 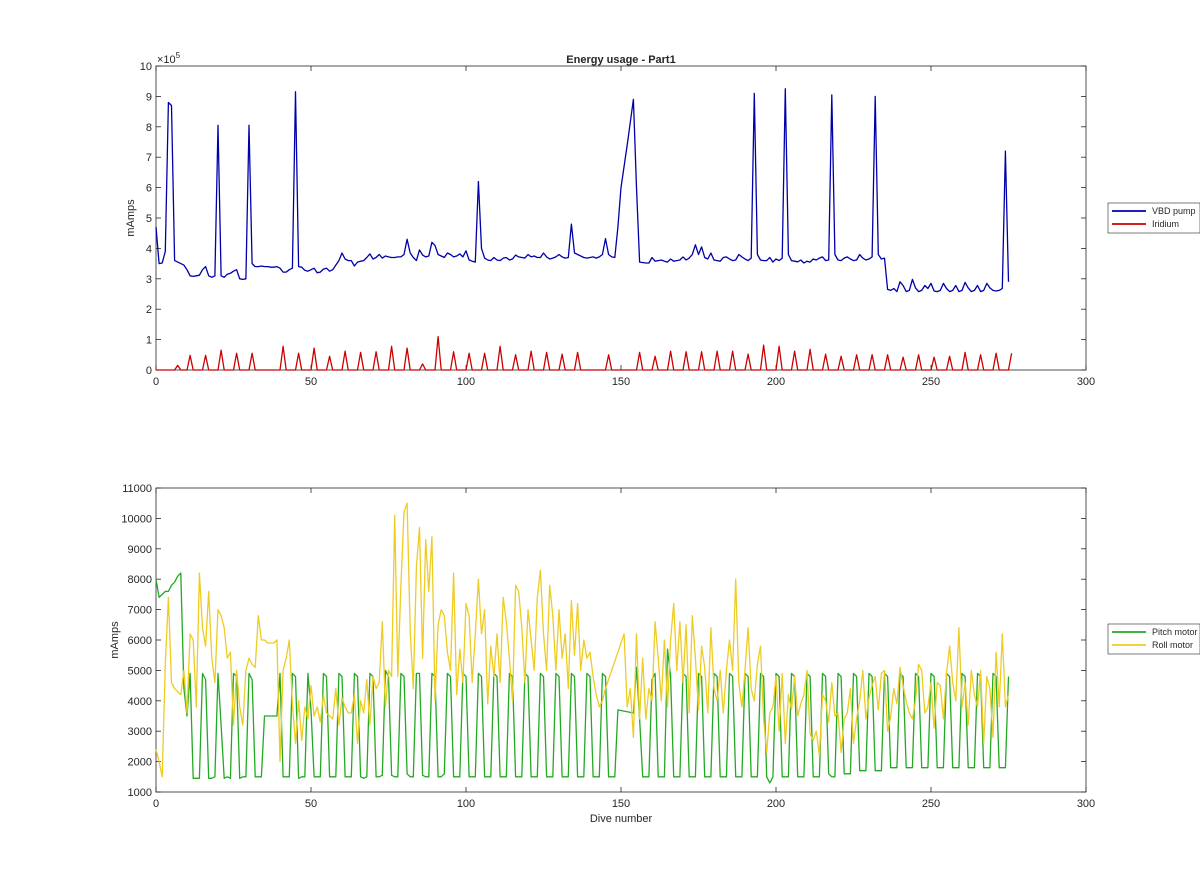 What do you see at coordinates (1174, 211) in the screenshot?
I see `legend-label: VBD pump` at bounding box center [1174, 211].